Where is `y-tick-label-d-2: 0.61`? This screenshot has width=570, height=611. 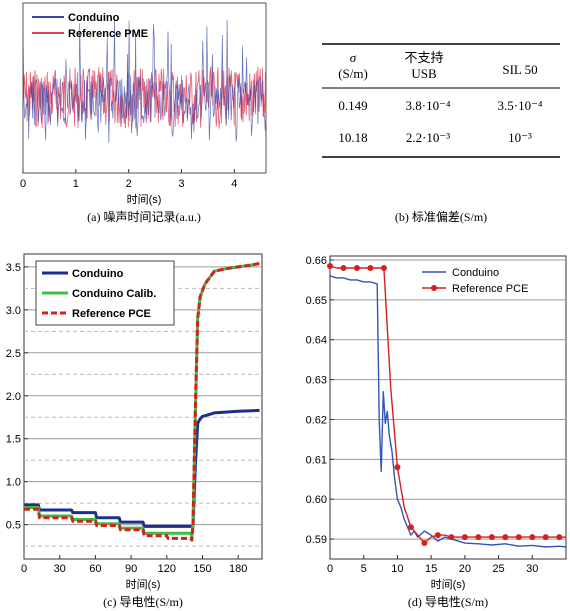
y-tick-label-d-2: 0.61 is located at coordinates (316, 460).